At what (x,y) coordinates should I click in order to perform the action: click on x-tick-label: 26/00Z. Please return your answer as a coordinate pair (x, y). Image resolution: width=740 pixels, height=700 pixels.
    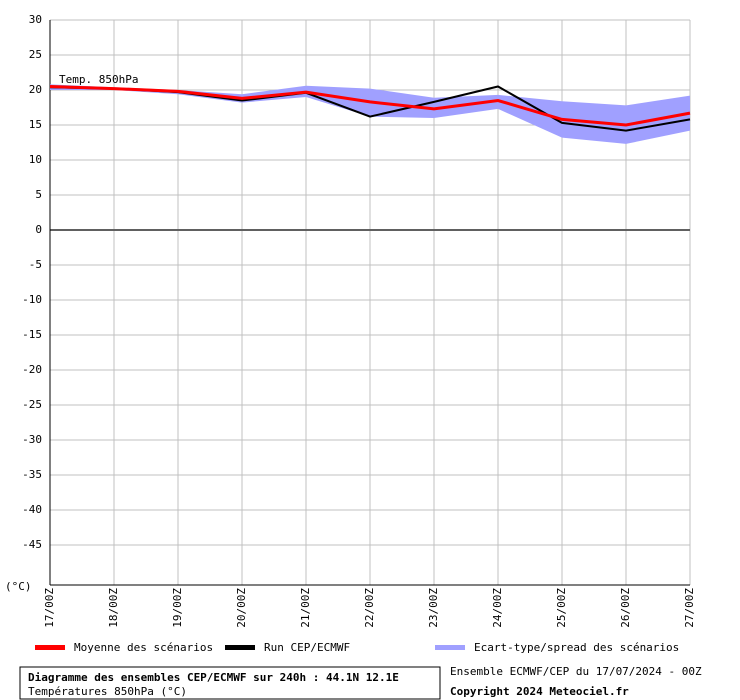
    Looking at the image, I should click on (625, 608).